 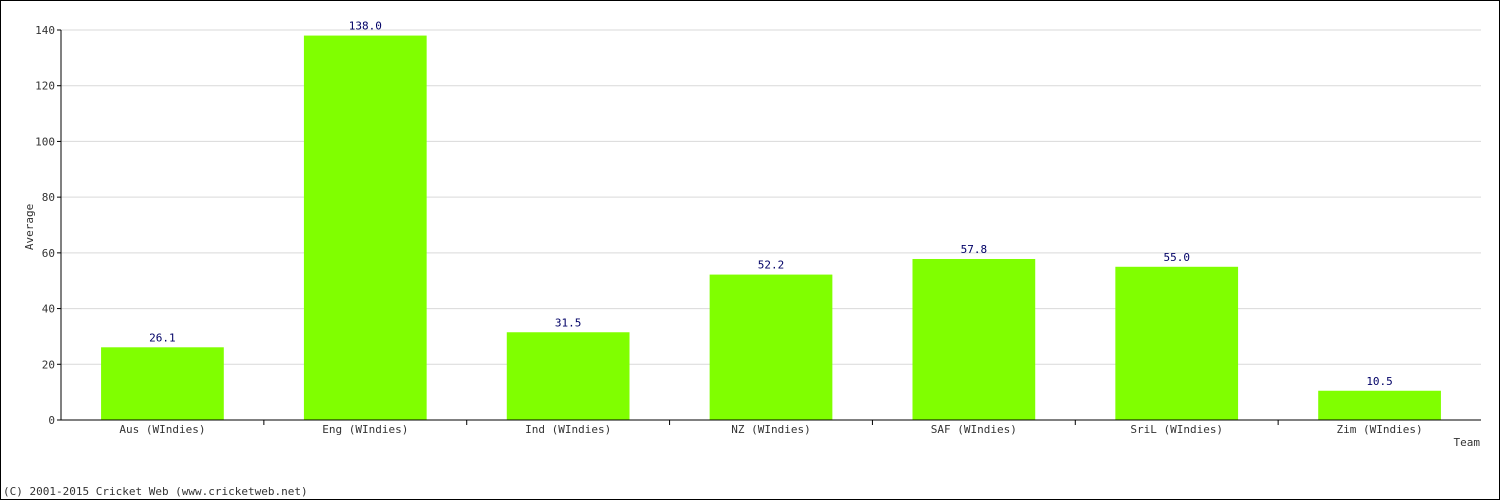 What do you see at coordinates (365, 26) in the screenshot?
I see `value-label: 138.0` at bounding box center [365, 26].